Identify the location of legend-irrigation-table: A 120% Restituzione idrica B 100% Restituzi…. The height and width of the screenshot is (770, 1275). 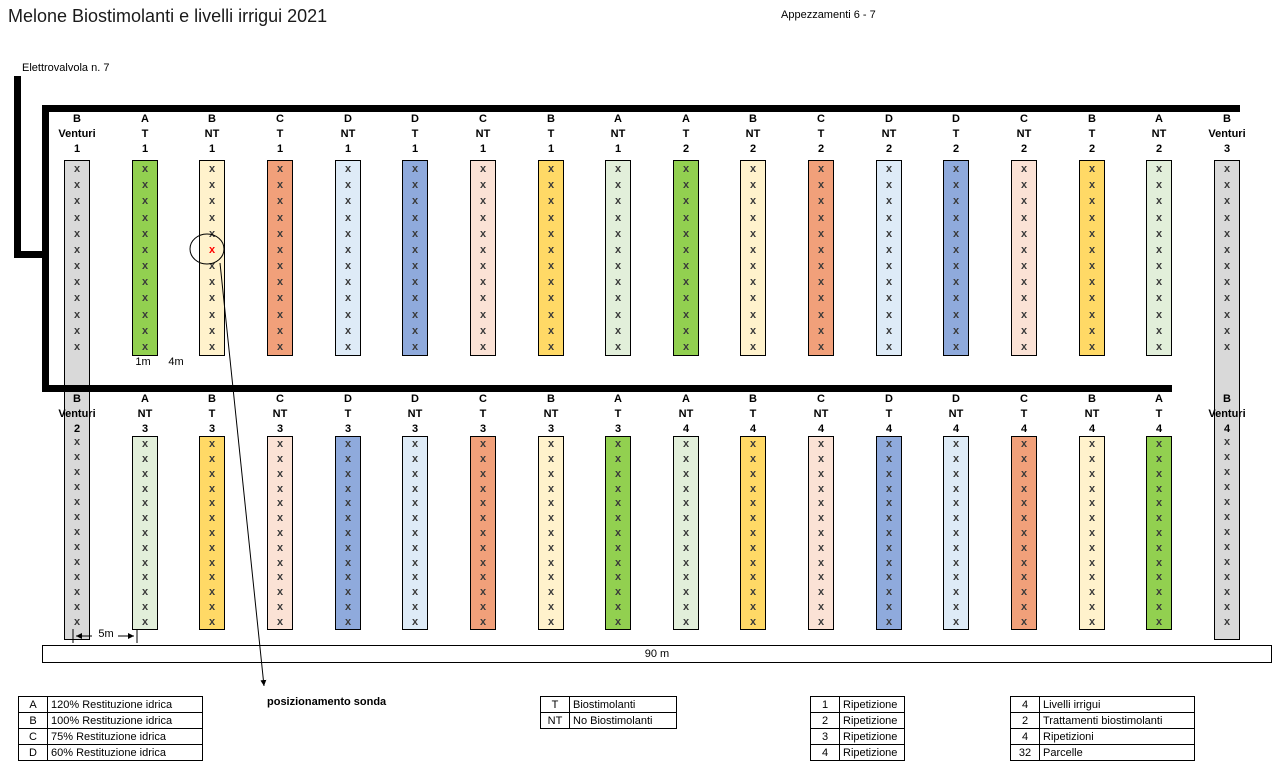
(110, 728).